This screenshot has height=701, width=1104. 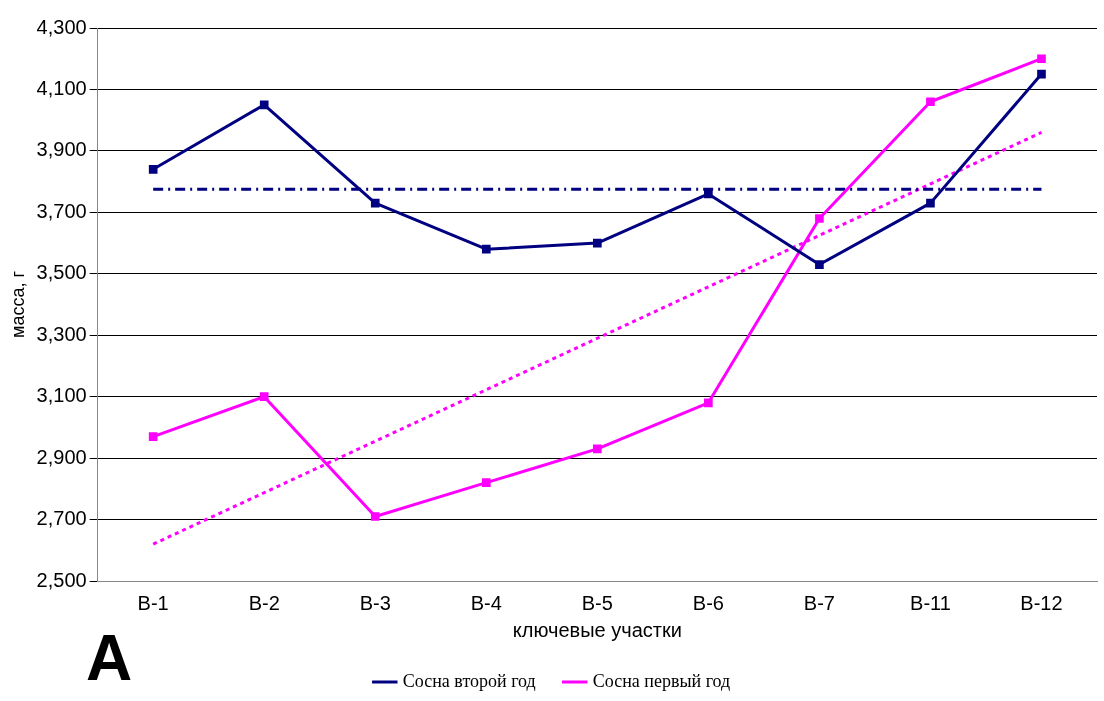 What do you see at coordinates (264, 602) in the screenshot?
I see `x-tick-label: В-2` at bounding box center [264, 602].